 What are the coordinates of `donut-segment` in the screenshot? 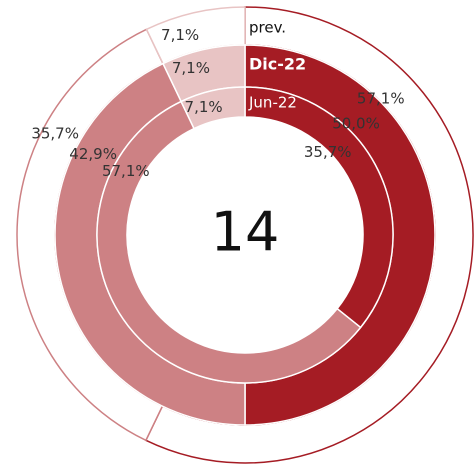 It's located at (213, 108).